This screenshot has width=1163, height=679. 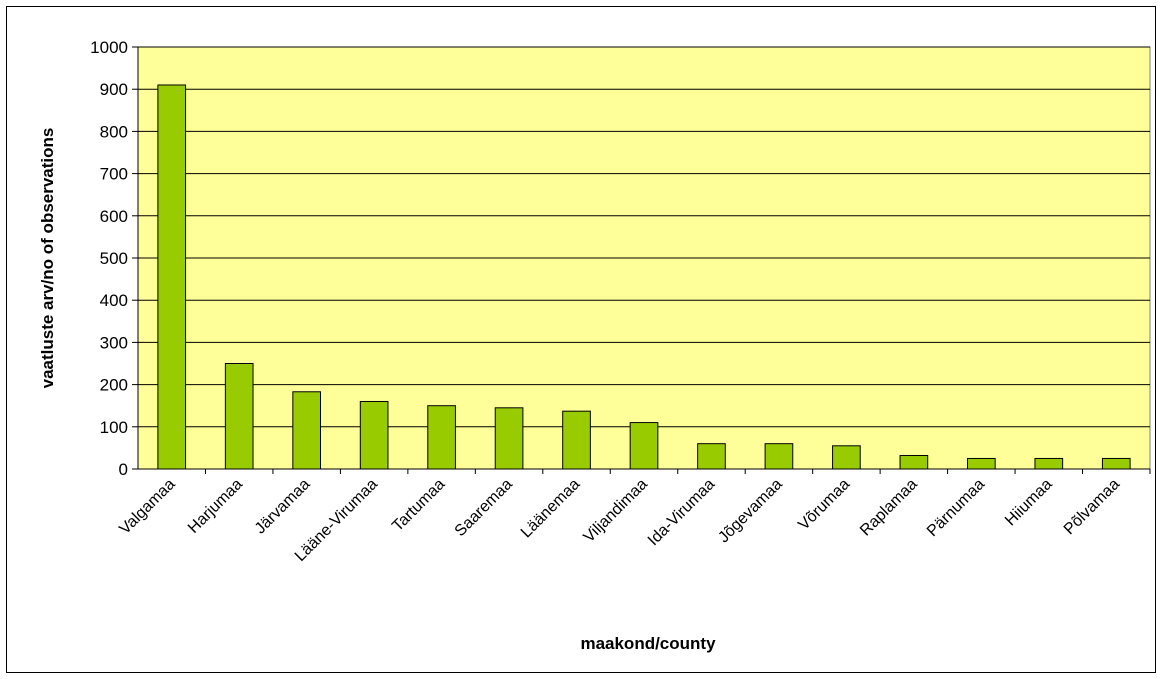 I want to click on x-tick-label: Ida-Virumaa, so click(x=682, y=513).